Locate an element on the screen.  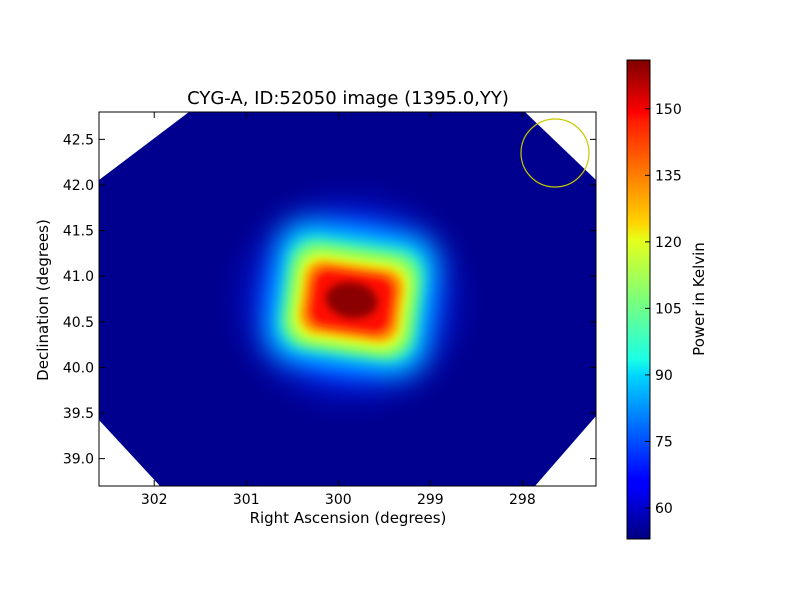
y-tick-label: 39.5 is located at coordinates (78, 414).